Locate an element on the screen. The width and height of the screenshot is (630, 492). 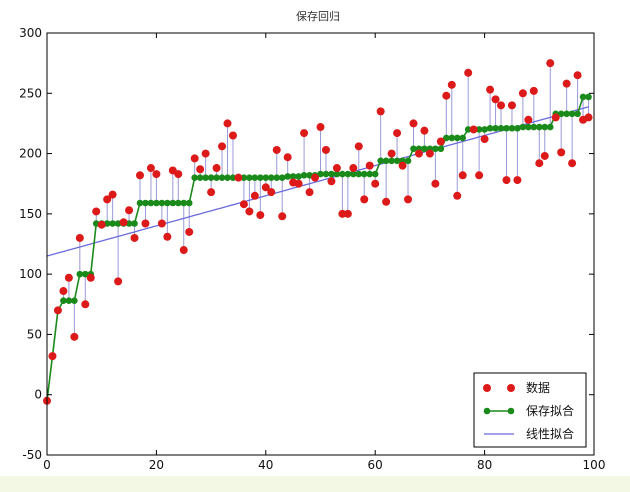
y-tick-label: 300 is located at coordinates (30, 33).